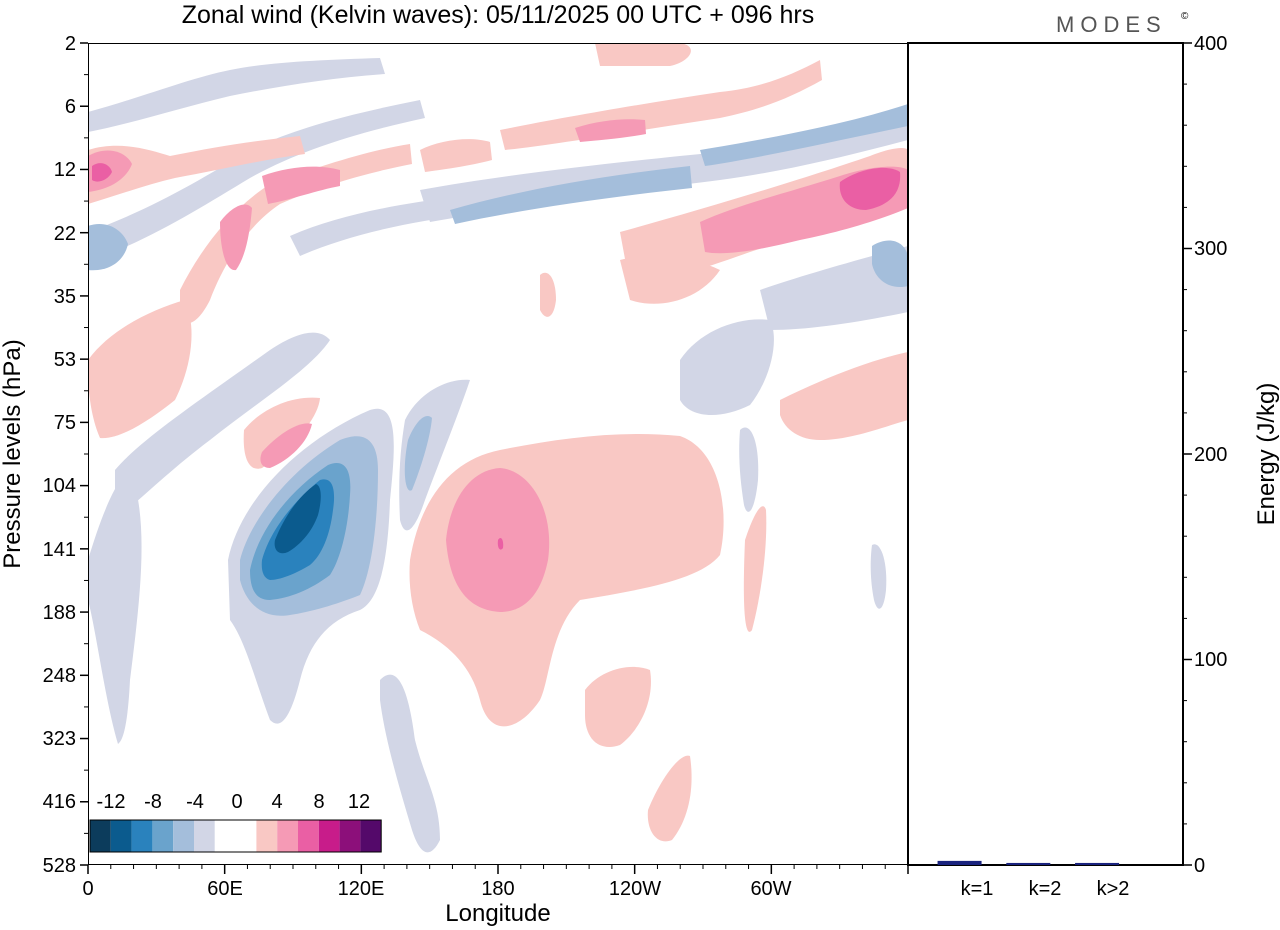 The height and width of the screenshot is (930, 1280). I want to click on colorbar-label: -4, so click(195, 802).